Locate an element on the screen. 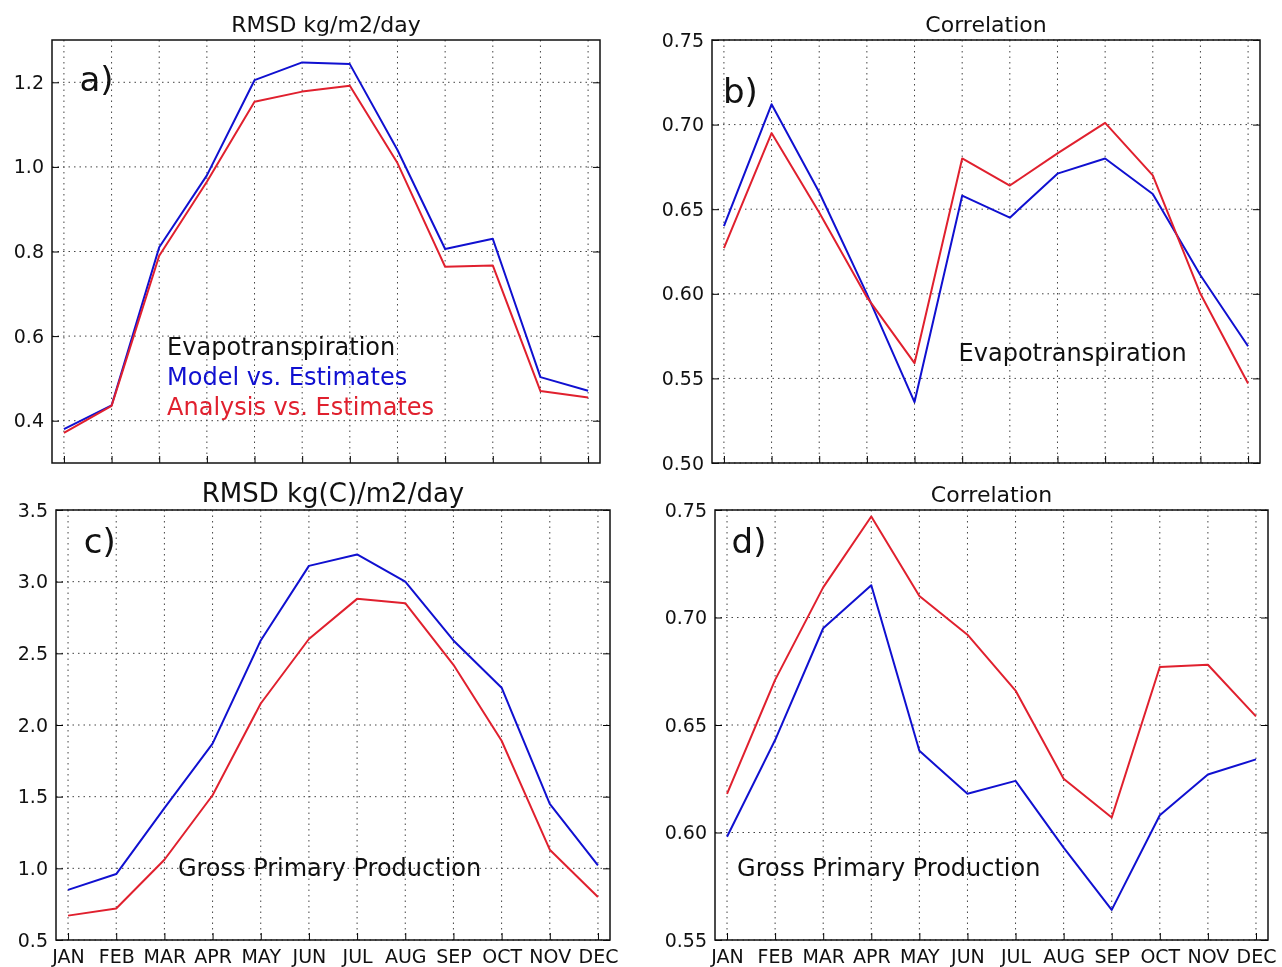  chart-title: RMSD kg(C)/m2/day is located at coordinates (333, 493).